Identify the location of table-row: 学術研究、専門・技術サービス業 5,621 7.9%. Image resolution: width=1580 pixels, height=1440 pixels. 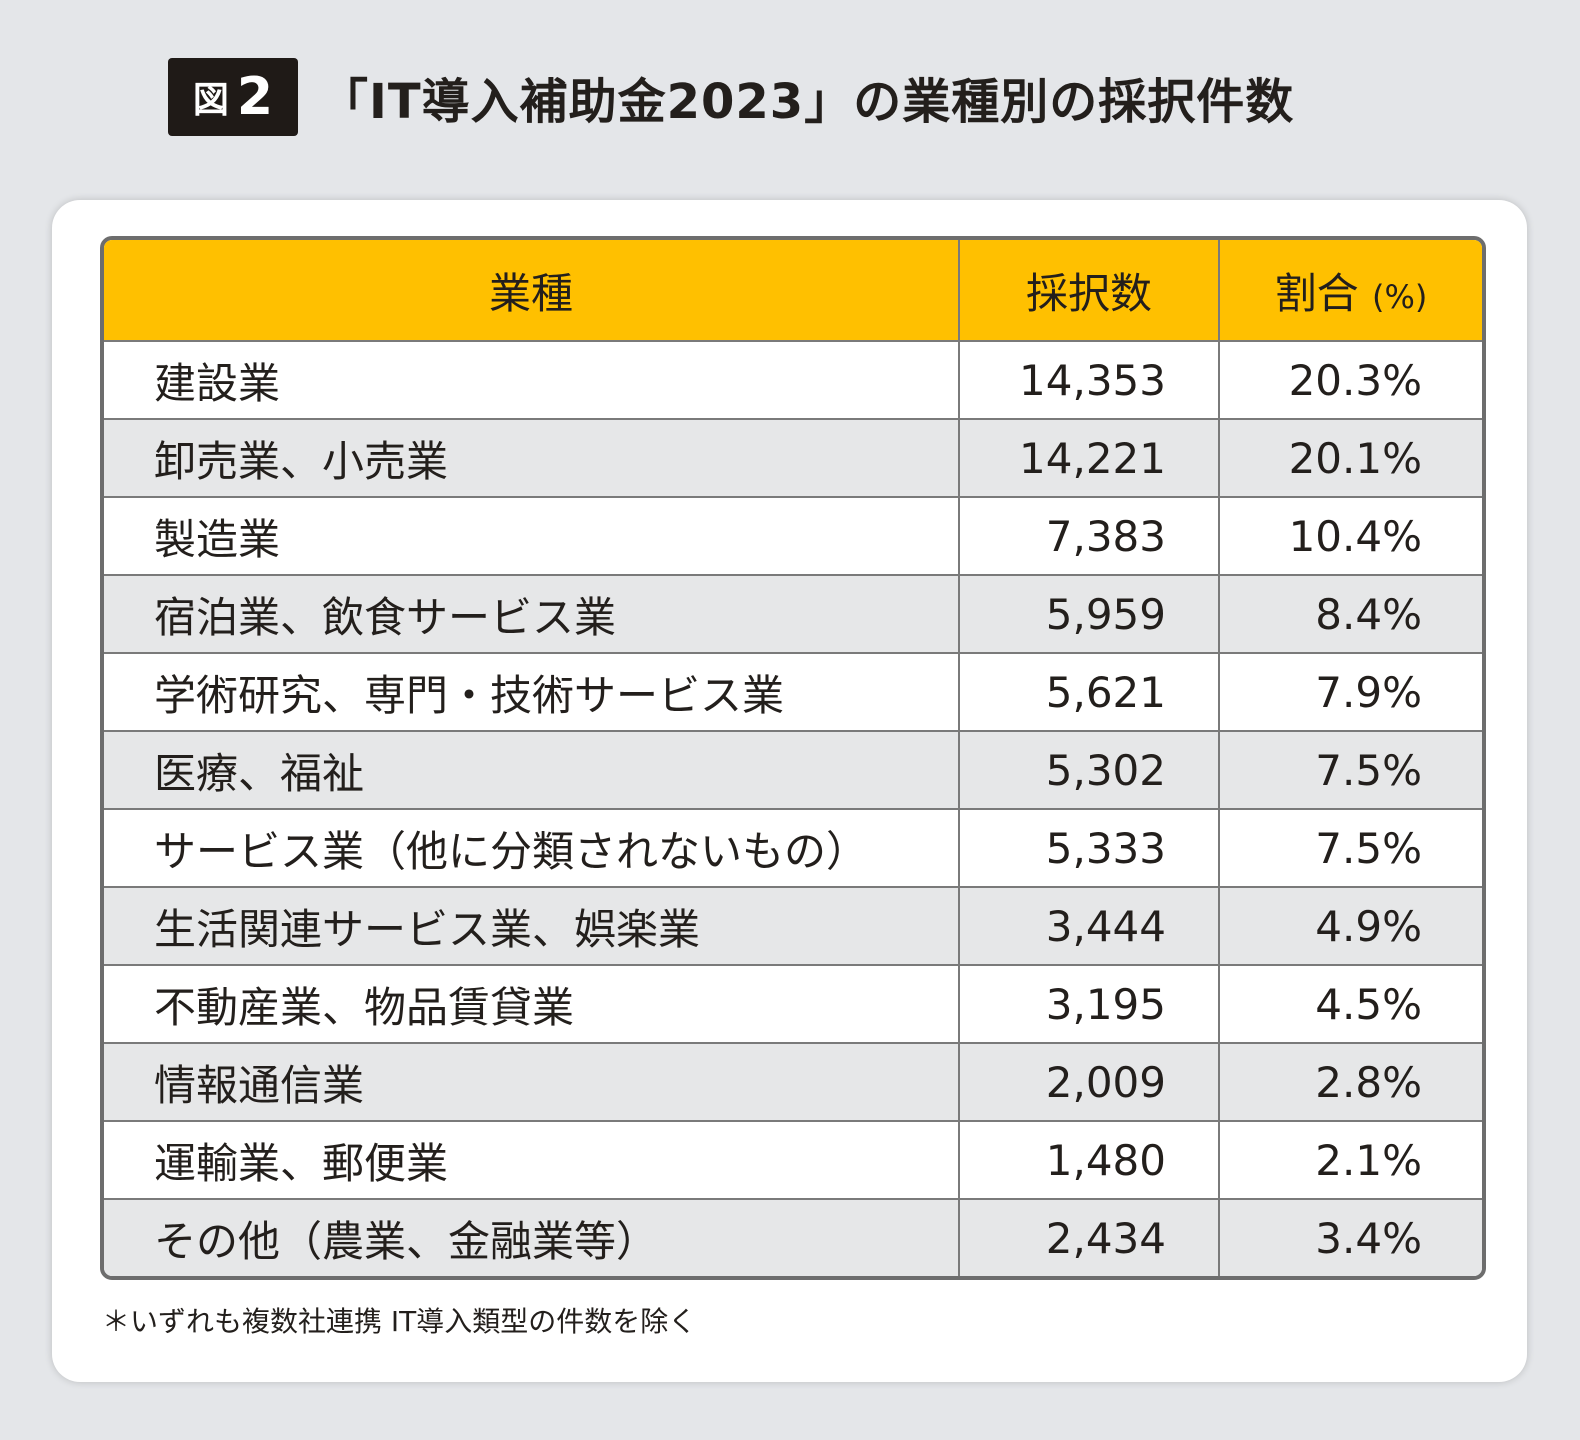
(793, 693).